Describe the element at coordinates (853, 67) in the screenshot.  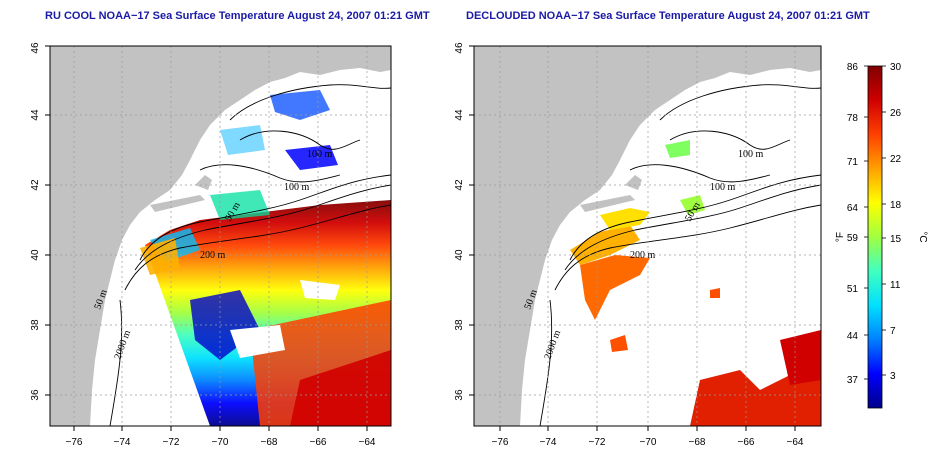
I see `colorbar-f-tick: 86` at that location.